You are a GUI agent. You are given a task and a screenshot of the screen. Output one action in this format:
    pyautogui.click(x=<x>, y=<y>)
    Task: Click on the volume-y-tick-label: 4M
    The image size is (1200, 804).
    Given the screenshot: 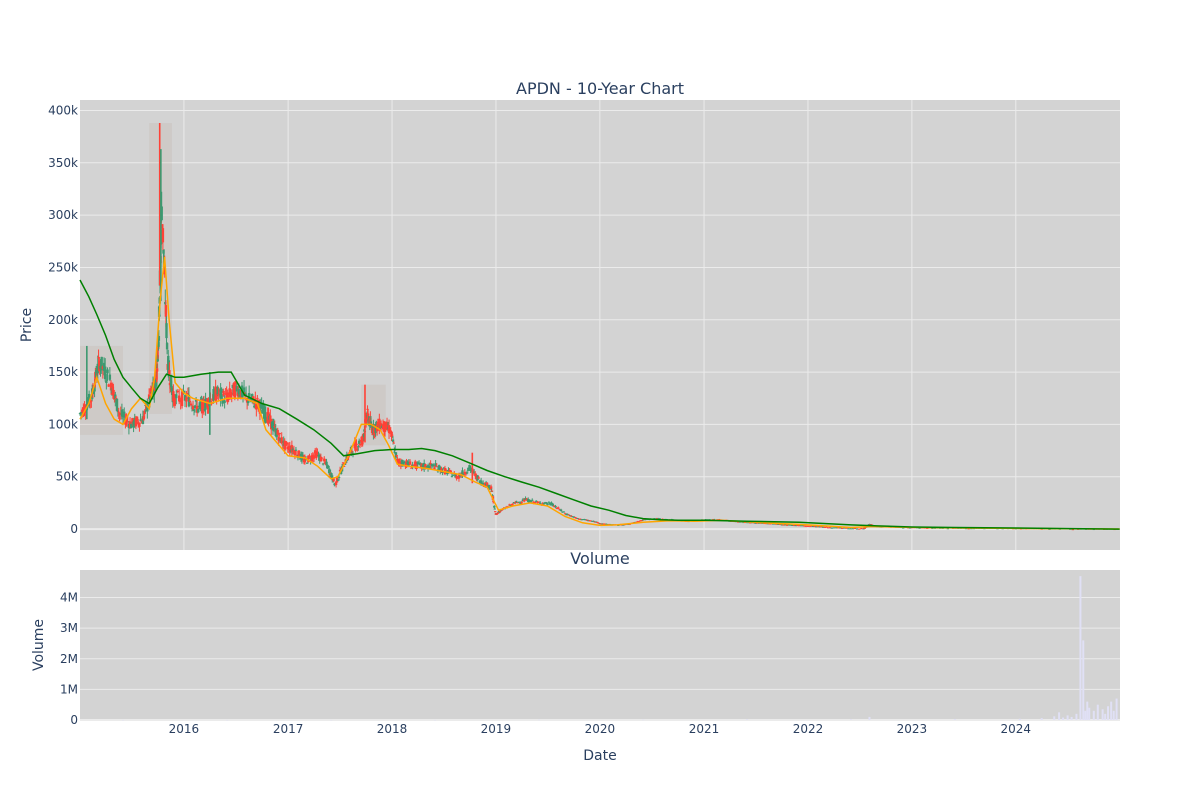 What is the action you would take?
    pyautogui.click(x=69, y=598)
    